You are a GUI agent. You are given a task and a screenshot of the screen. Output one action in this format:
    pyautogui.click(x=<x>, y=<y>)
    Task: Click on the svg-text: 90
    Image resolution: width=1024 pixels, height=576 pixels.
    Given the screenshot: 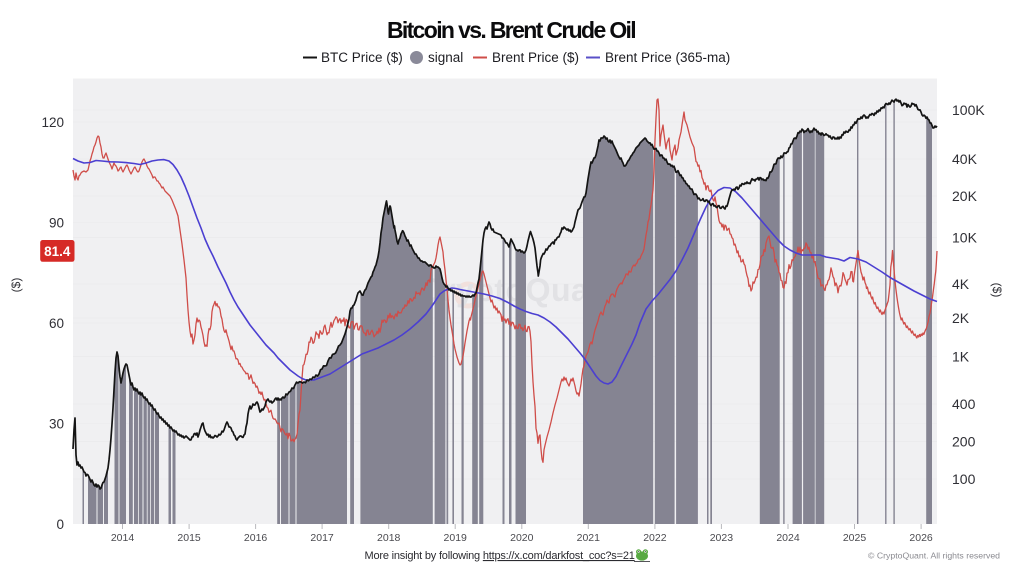 What is the action you would take?
    pyautogui.click(x=56, y=223)
    